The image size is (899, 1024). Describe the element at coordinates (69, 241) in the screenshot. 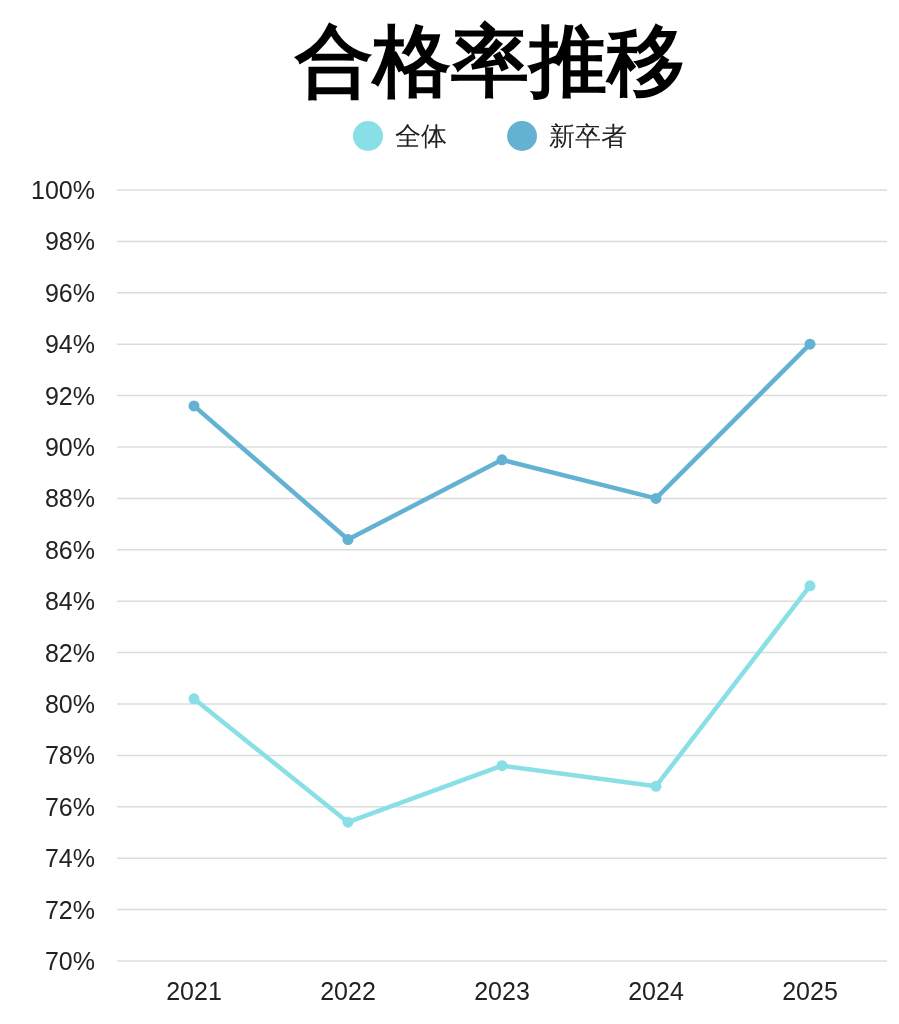

I see `ytick-label: 98%` at that location.